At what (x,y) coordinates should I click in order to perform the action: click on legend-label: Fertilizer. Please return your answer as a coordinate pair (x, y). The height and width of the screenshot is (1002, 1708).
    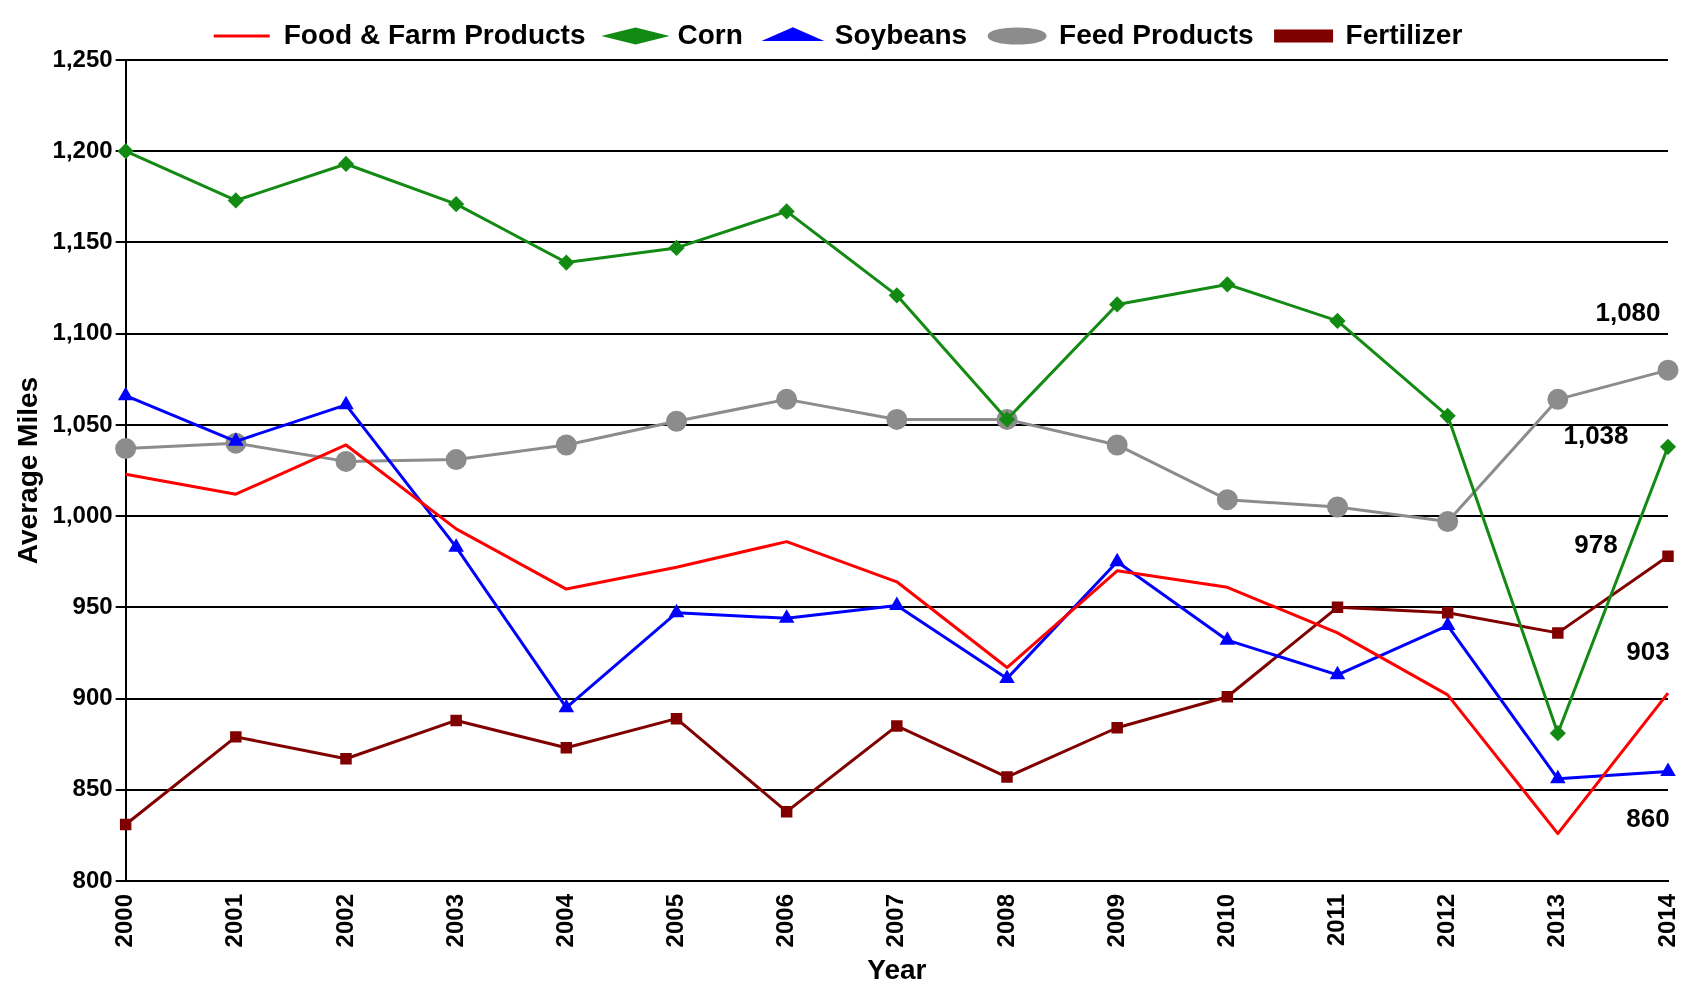
    Looking at the image, I should click on (1404, 34).